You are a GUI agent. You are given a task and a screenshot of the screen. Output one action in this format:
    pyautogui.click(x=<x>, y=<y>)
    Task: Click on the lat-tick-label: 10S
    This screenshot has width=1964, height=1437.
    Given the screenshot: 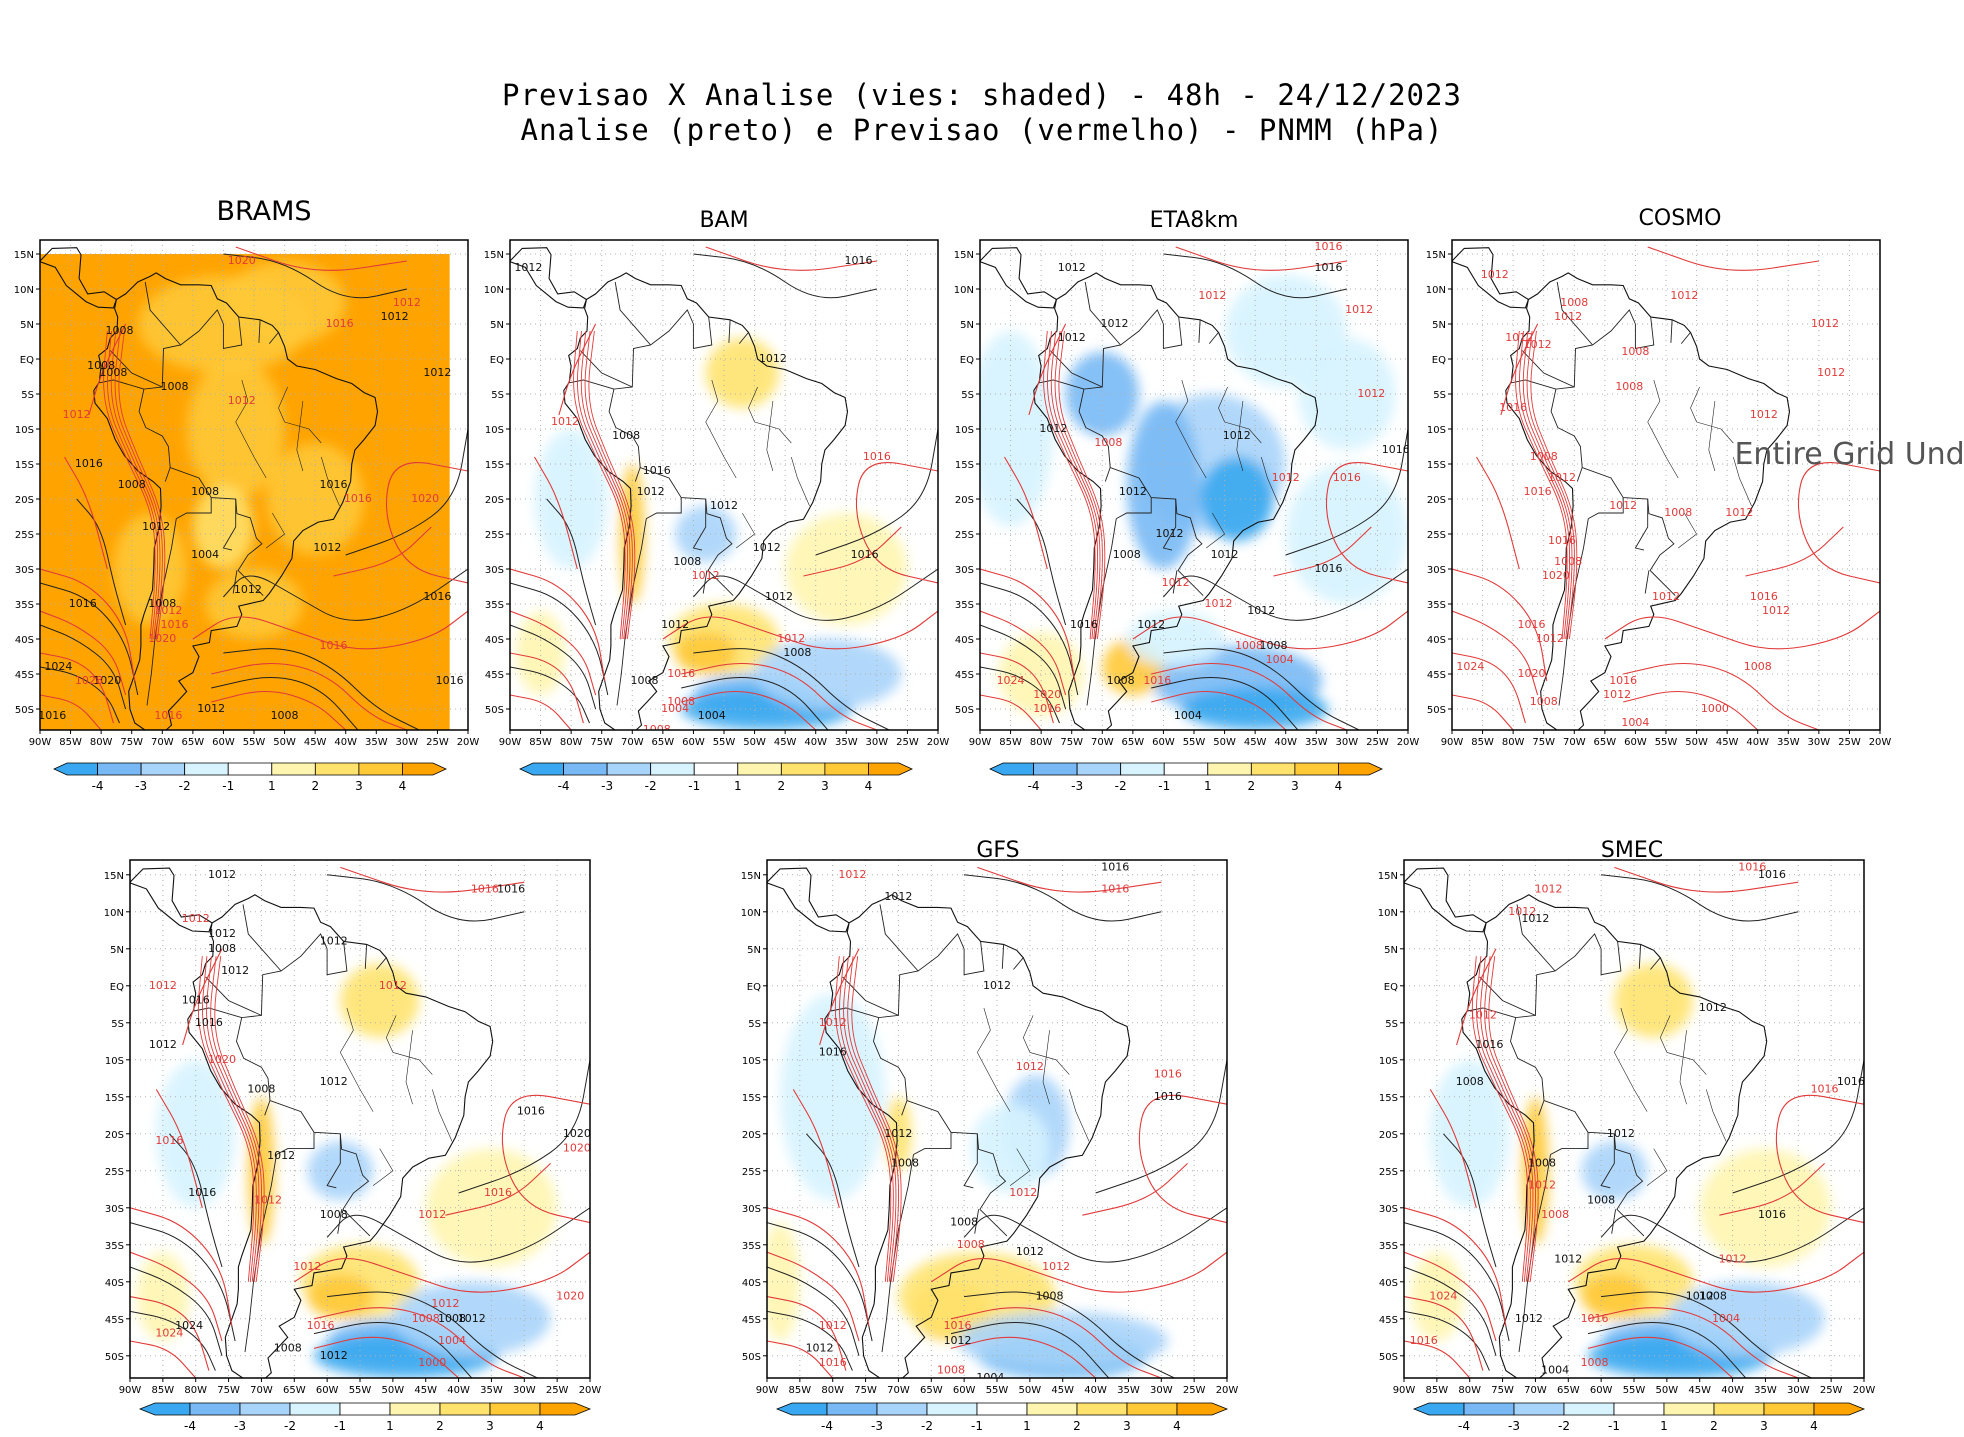 What is the action you would take?
    pyautogui.click(x=964, y=430)
    